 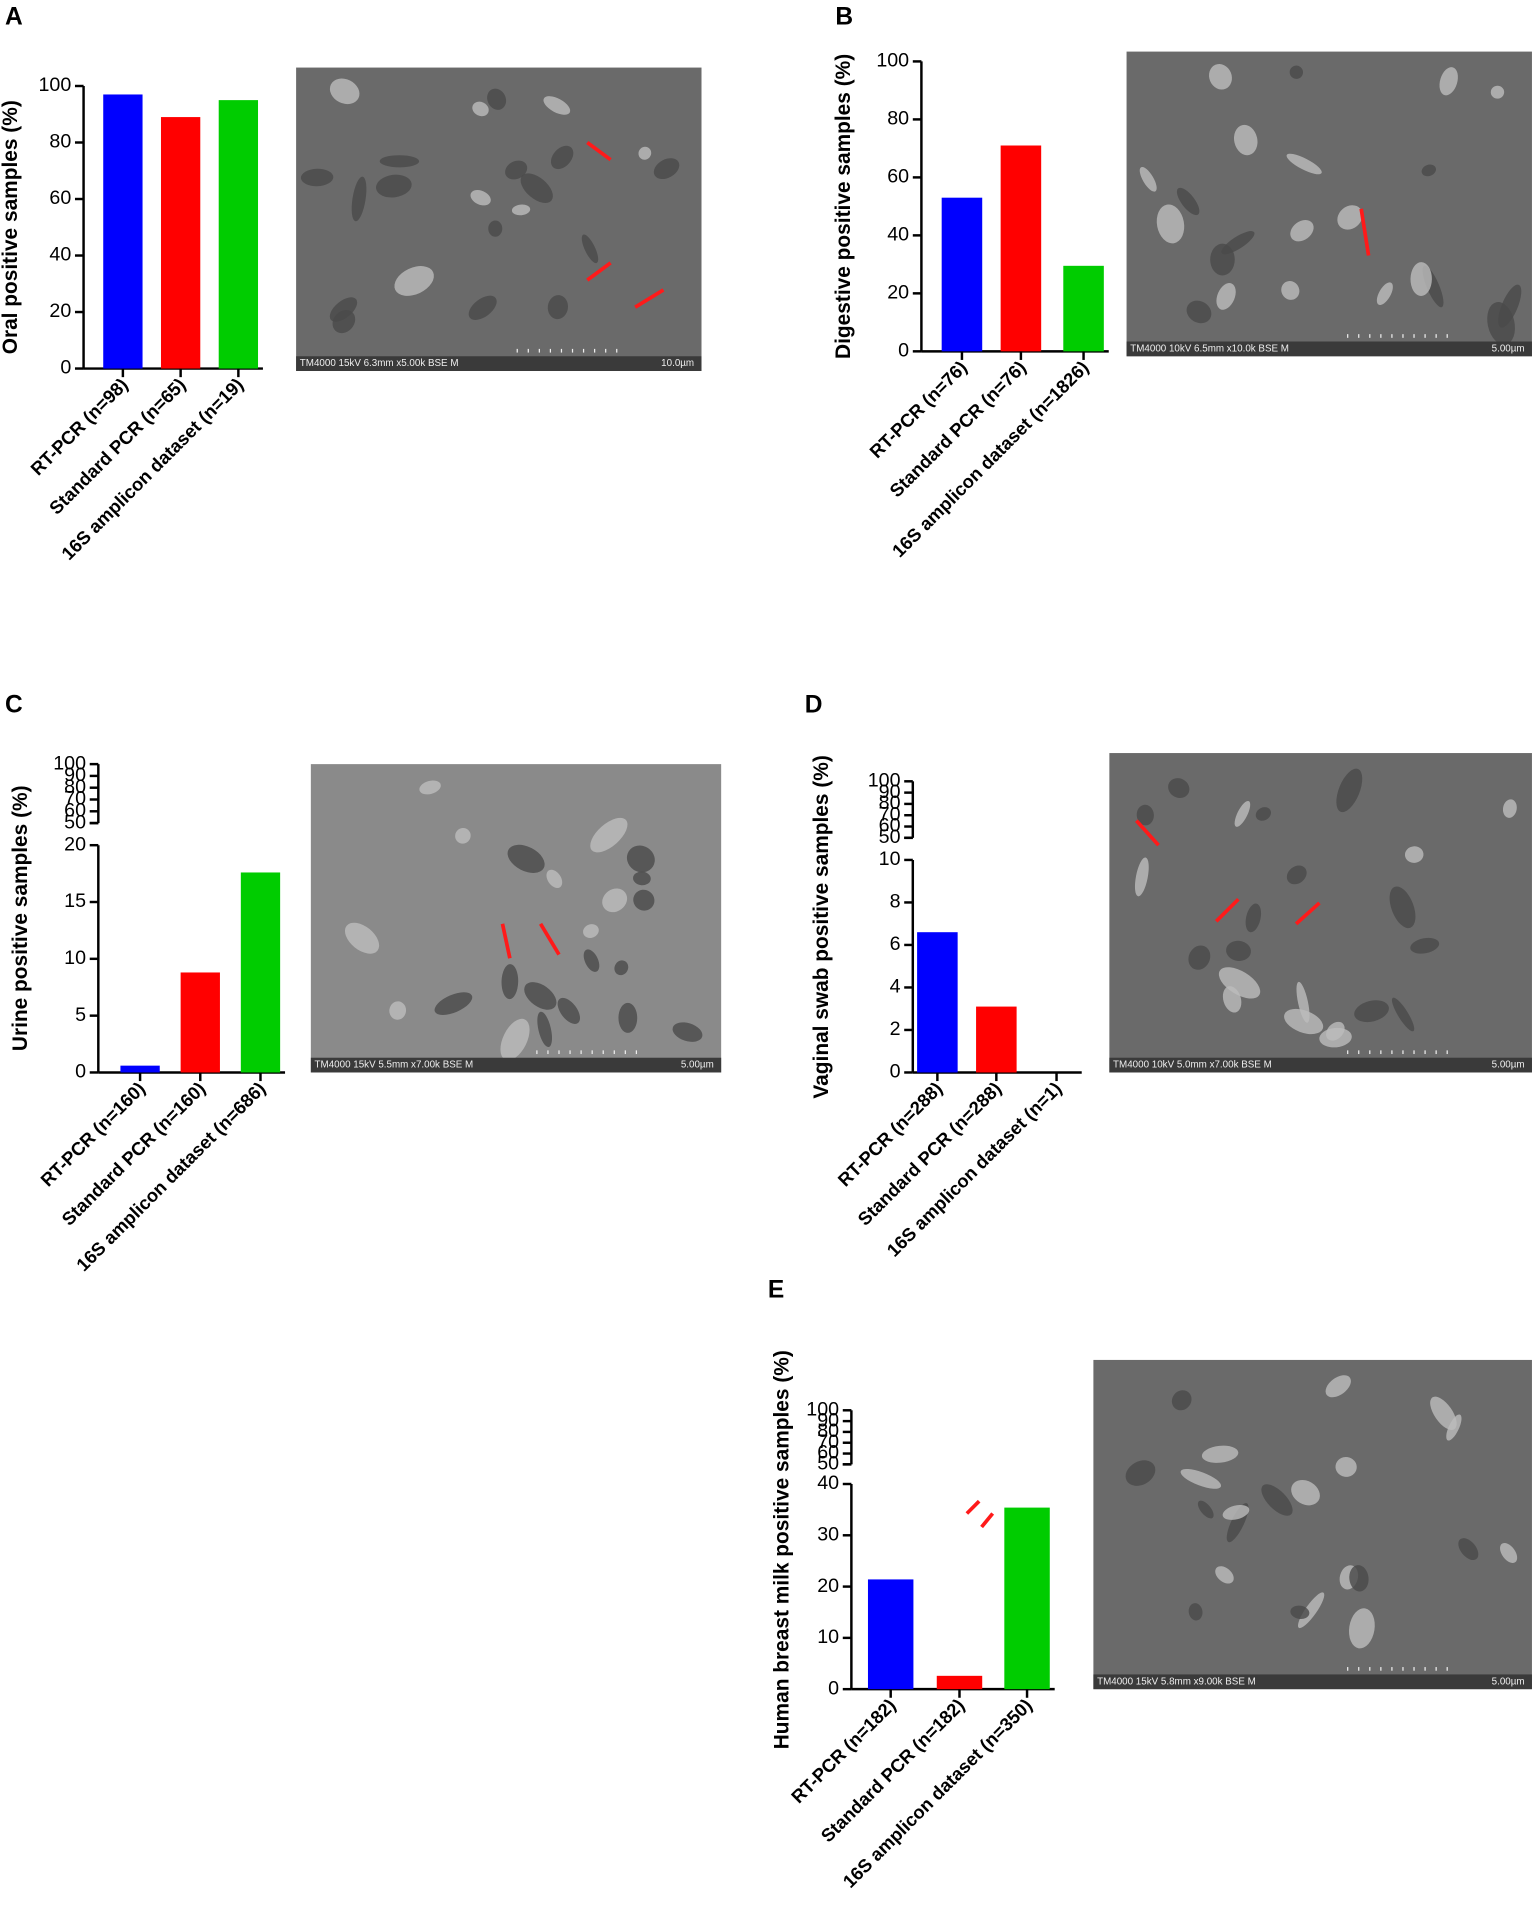 I want to click on y-tick-label: 10, so click(x=828, y=1637).